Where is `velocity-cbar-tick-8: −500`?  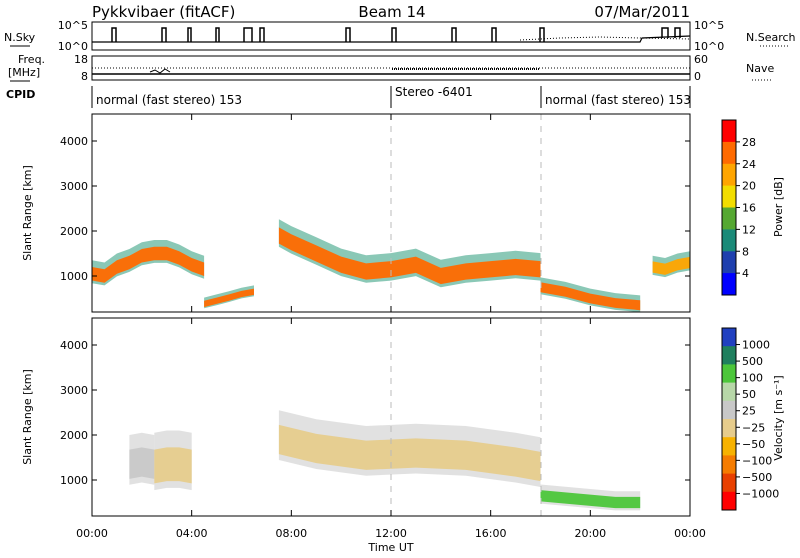
velocity-cbar-tick-8: −500 is located at coordinates (757, 477).